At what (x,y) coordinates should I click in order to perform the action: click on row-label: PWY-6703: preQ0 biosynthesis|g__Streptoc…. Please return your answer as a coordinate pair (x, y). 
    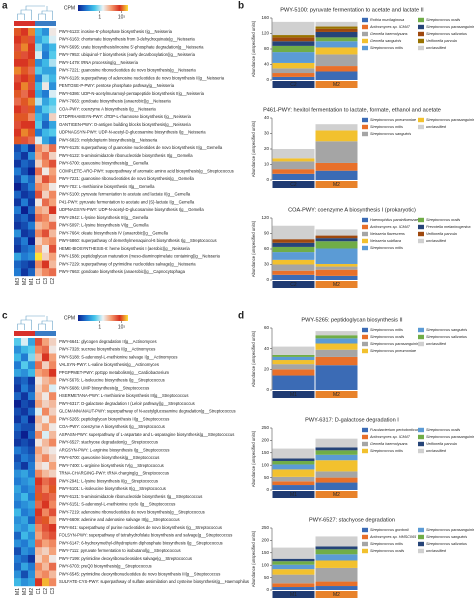
    Looking at the image, I should click on (105, 566).